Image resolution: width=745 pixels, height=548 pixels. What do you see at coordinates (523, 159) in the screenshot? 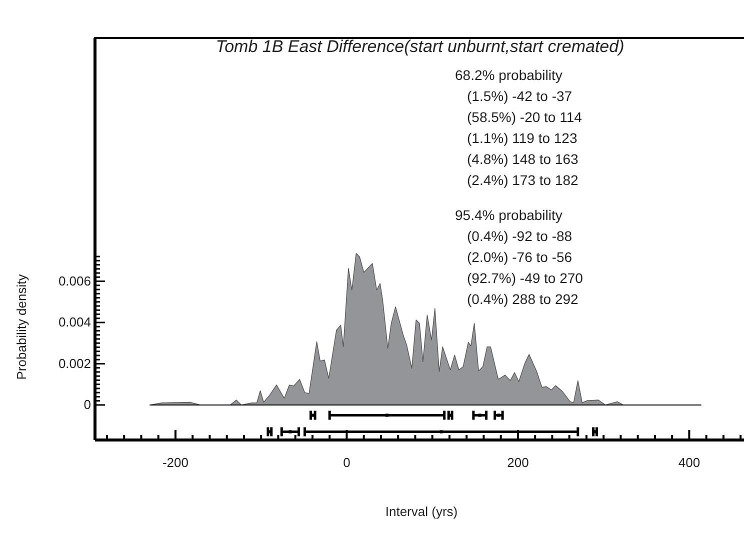
I see `annotation: (4.8%) 148 to 163` at bounding box center [523, 159].